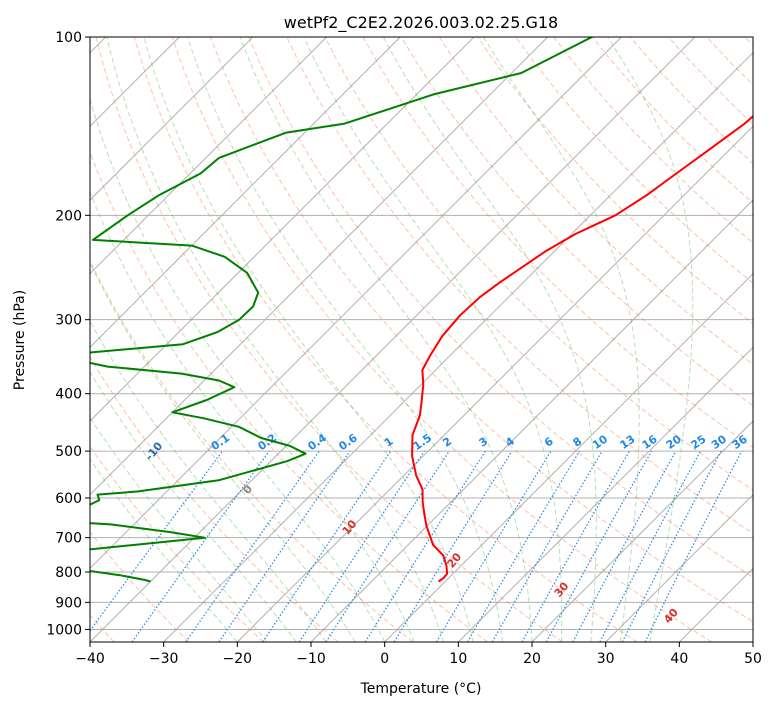 Image resolution: width=775 pixels, height=708 pixels. I want to click on x-tick-label: 30, so click(606, 659).